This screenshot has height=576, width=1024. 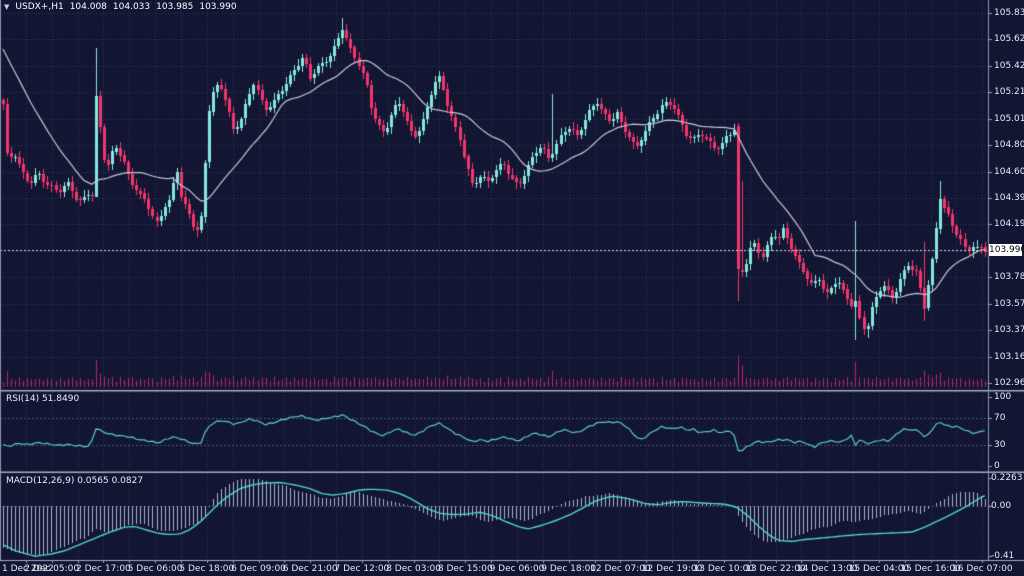 What do you see at coordinates (775, 569) in the screenshot?
I see `time-label: 13 Dec 22:00` at bounding box center [775, 569].